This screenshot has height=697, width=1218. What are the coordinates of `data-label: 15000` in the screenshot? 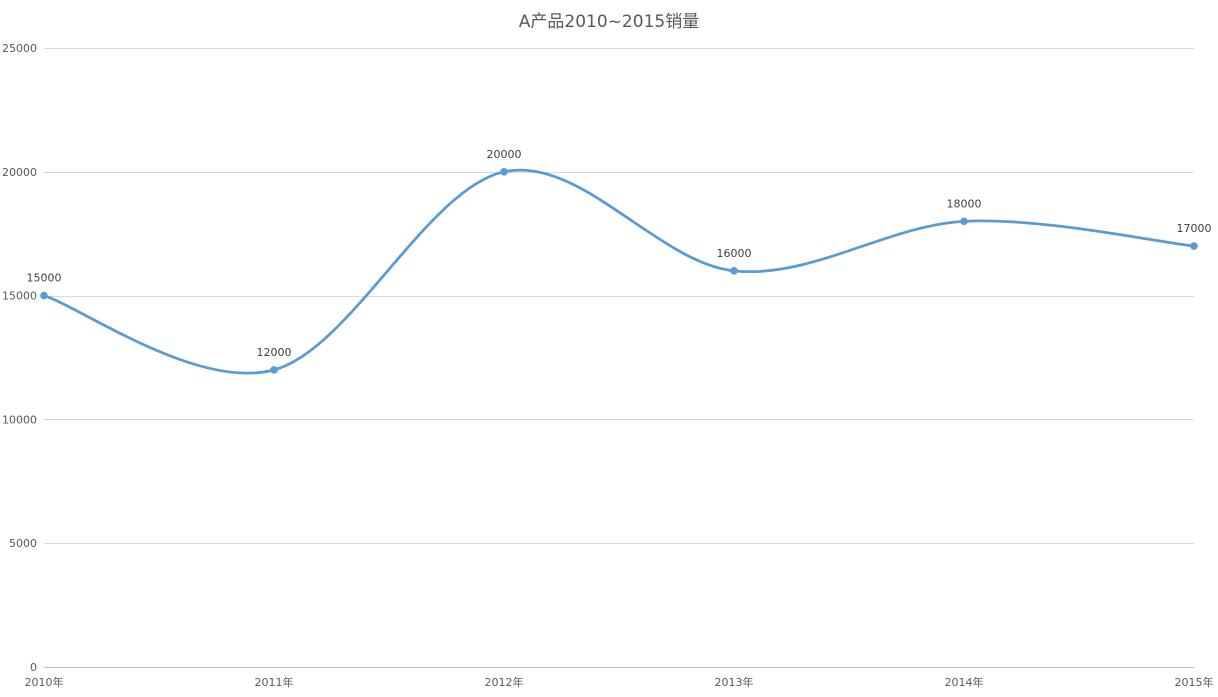 It's located at (44, 278).